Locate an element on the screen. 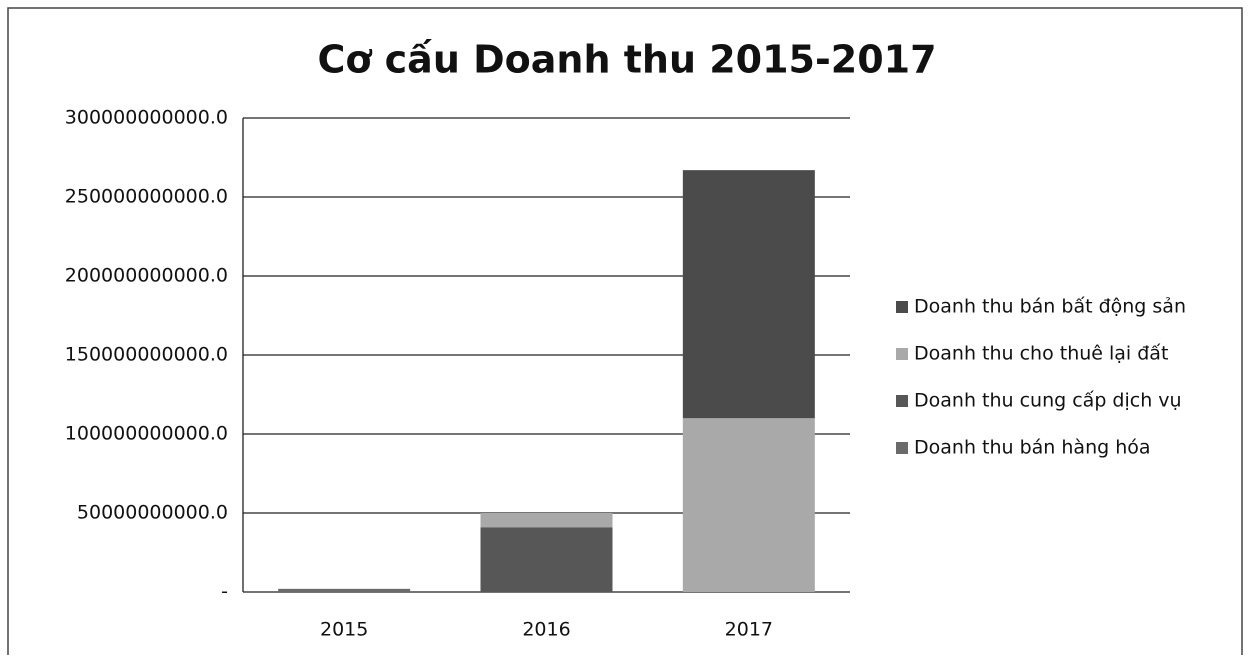 The width and height of the screenshot is (1250, 659). y-tick-label: 100000000000.0 is located at coordinates (146, 434).